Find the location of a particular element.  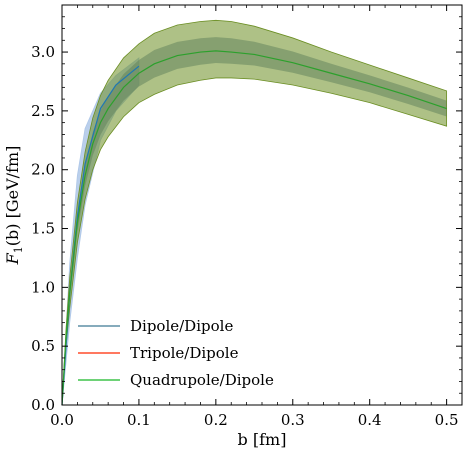

x-tick-label: 0.1 is located at coordinates (139, 420).